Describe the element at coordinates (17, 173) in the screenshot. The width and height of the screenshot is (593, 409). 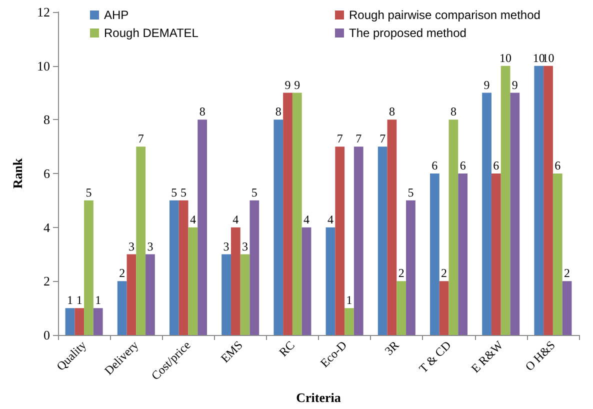
I see `y-axis-title: Rank` at that location.